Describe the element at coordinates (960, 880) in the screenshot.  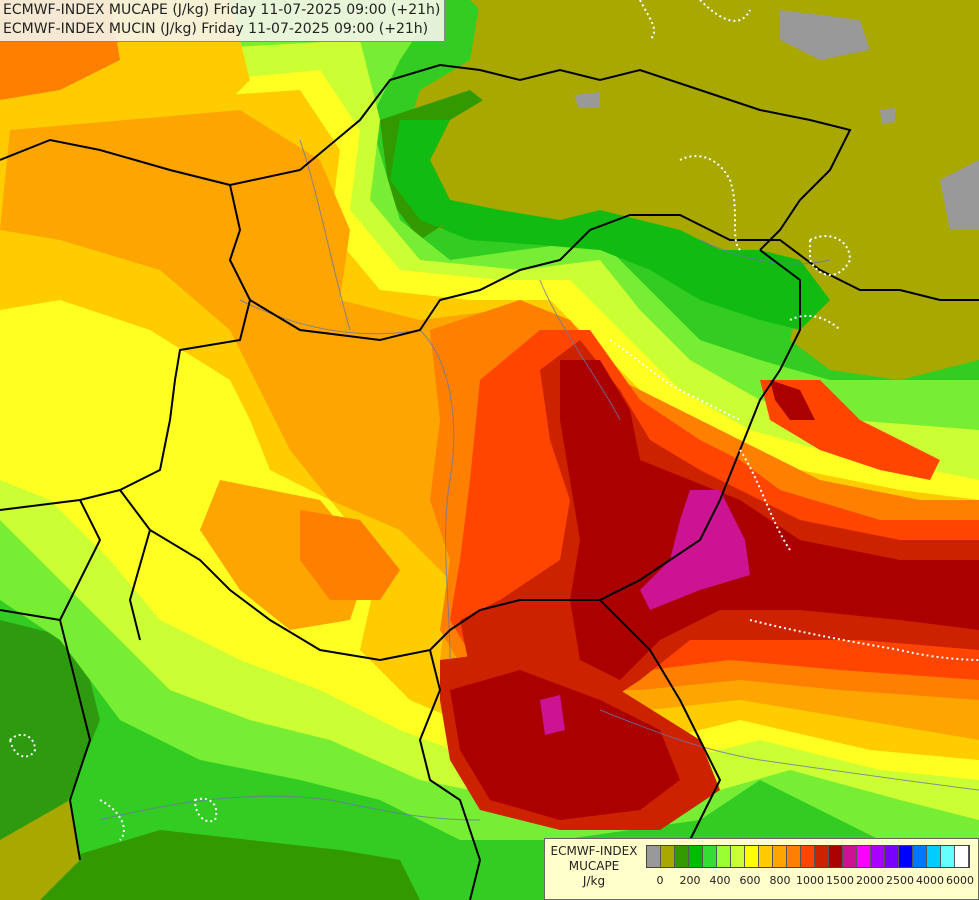
I see `colorbar-tick-label: 6000` at that location.